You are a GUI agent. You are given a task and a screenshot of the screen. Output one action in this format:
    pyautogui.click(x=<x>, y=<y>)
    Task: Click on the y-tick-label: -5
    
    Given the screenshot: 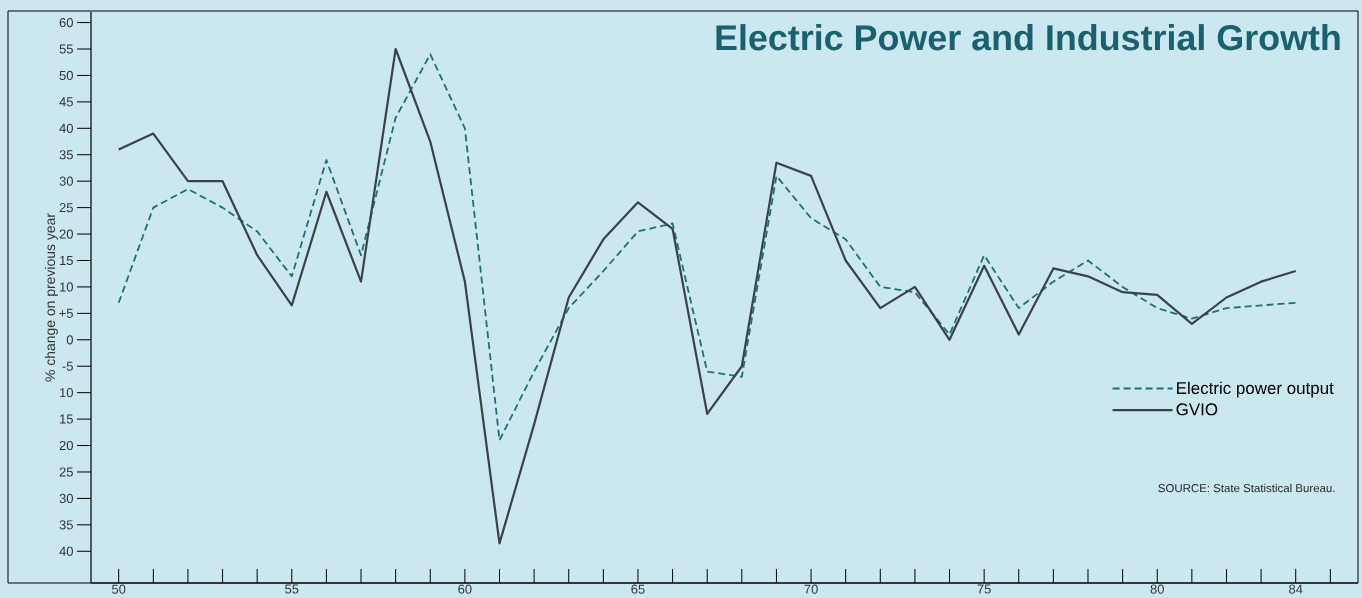 What is the action you would take?
    pyautogui.click(x=67, y=366)
    